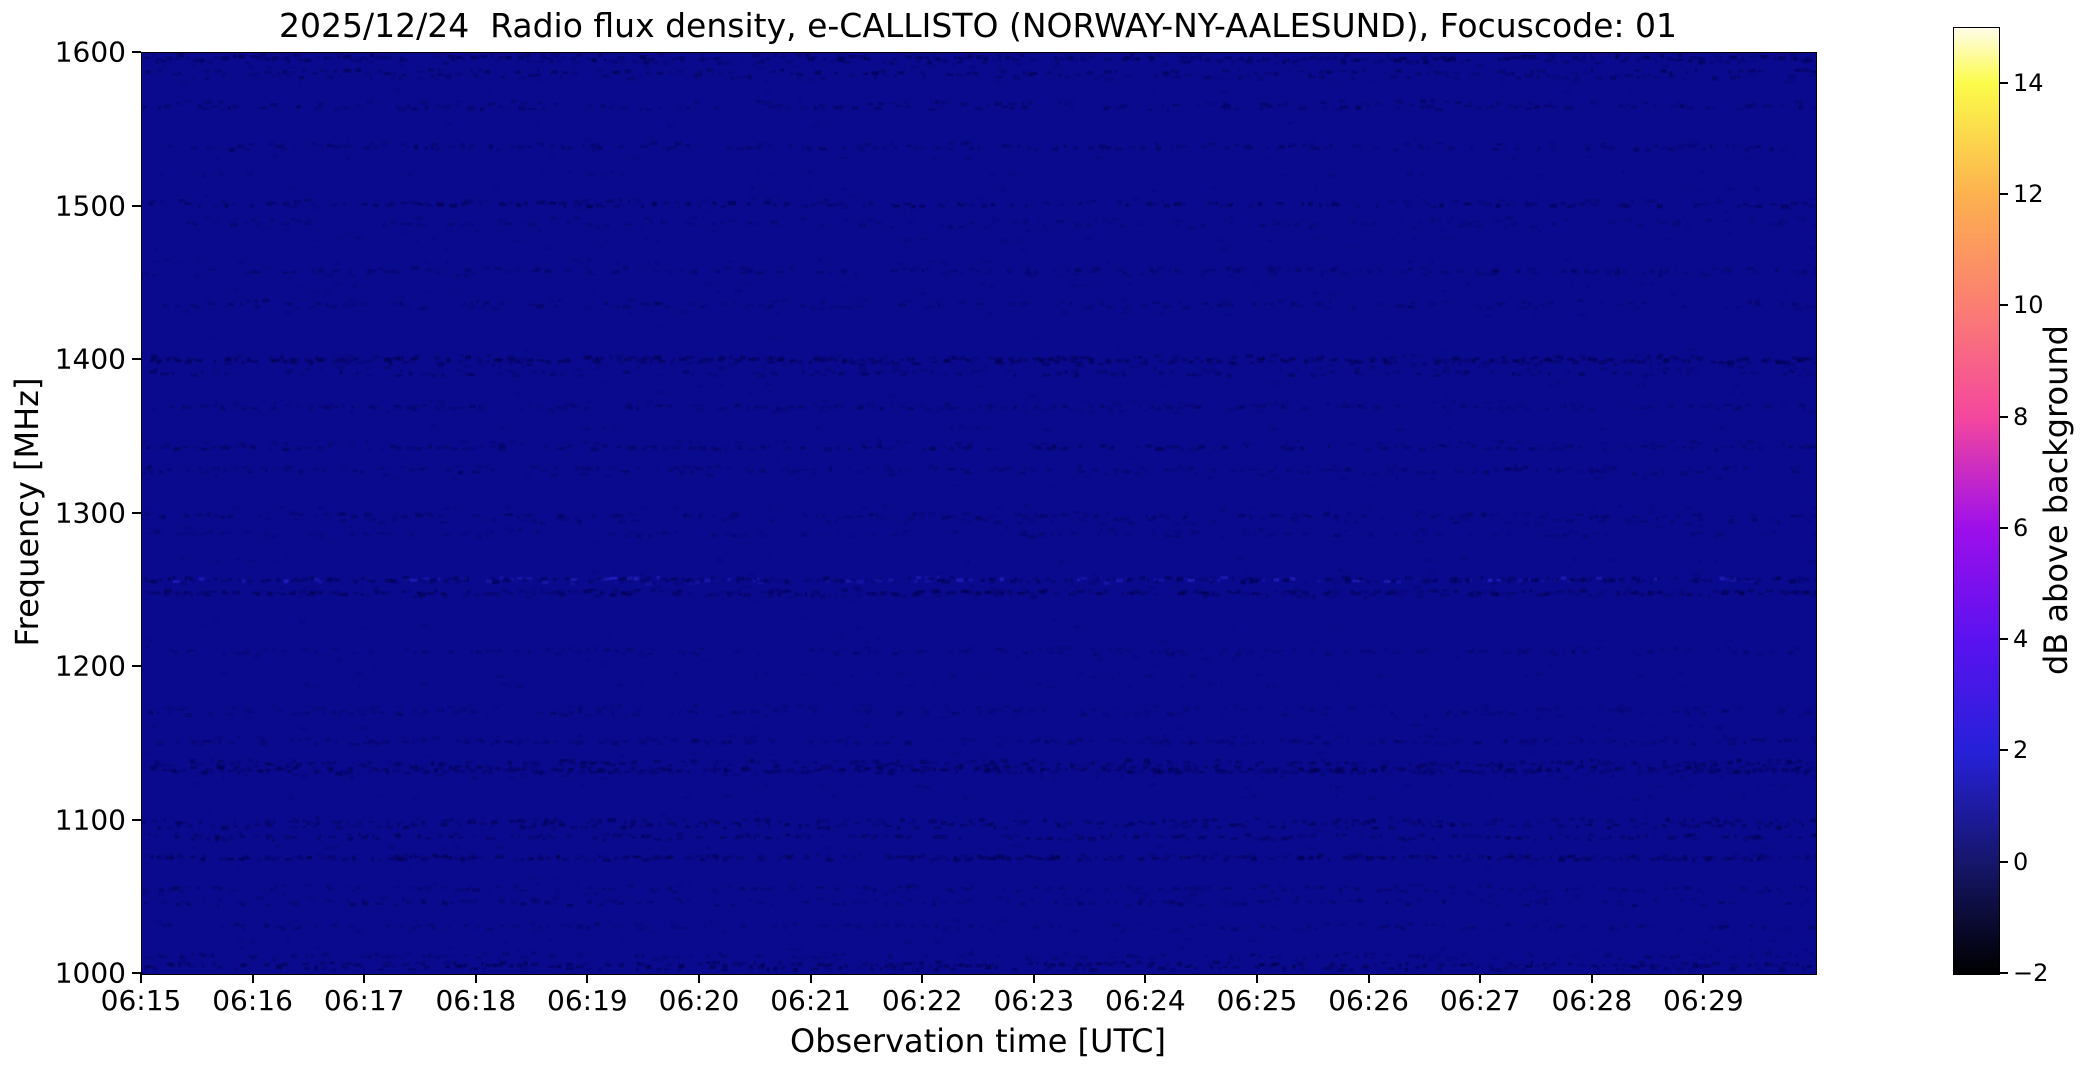  What do you see at coordinates (1034, 1000) in the screenshot?
I see `x-tick-label: 06:23` at bounding box center [1034, 1000].